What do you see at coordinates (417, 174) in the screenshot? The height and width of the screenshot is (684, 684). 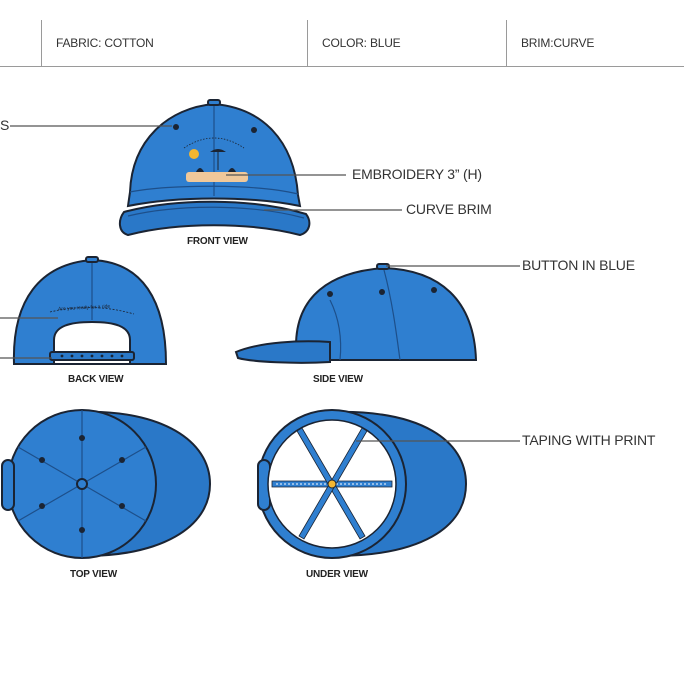 I see `callout-embroidery: EMBROIDERY 3” (H)` at bounding box center [417, 174].